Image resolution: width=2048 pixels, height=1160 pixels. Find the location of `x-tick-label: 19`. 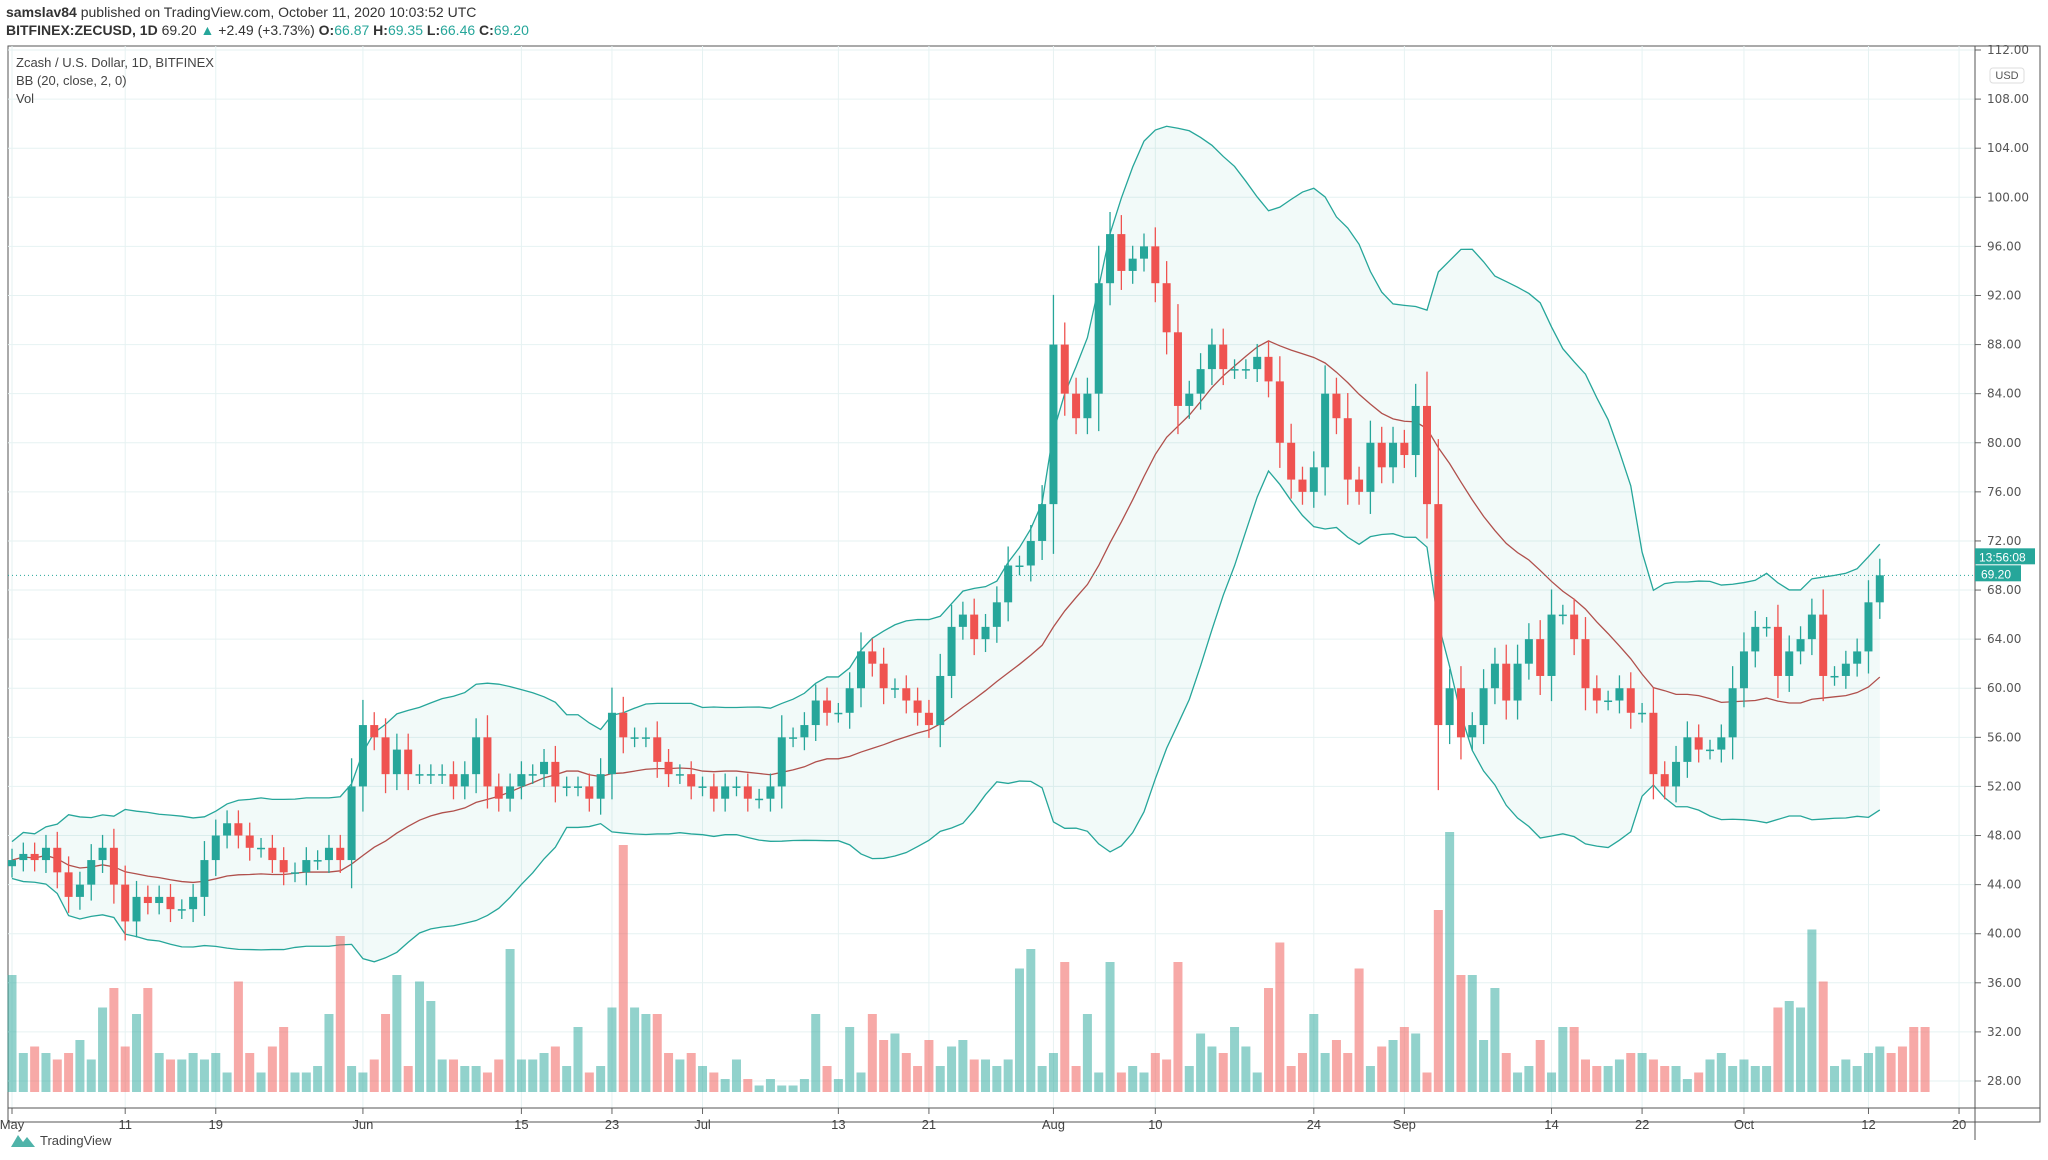

x-tick-label: 19 is located at coordinates (216, 1124).